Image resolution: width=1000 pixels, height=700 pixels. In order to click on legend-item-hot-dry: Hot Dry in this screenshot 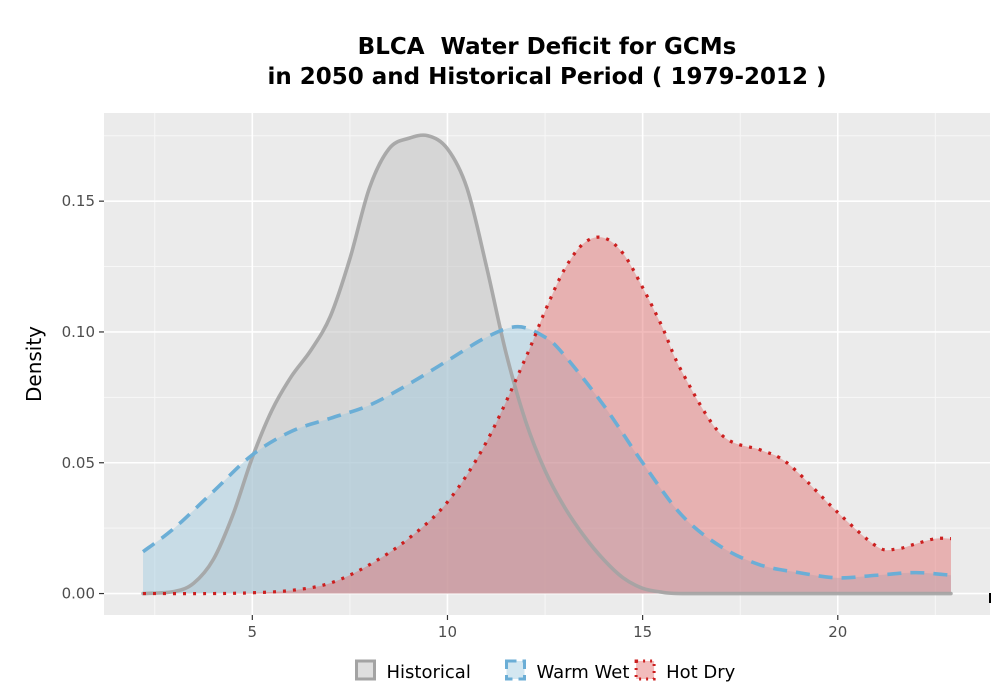, I will do `click(685, 671)`.